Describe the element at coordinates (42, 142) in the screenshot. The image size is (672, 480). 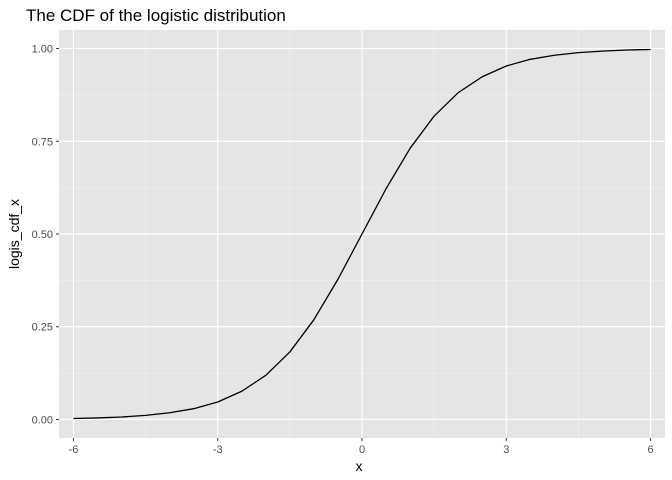
I see `y-tick-label: 0.75` at that location.